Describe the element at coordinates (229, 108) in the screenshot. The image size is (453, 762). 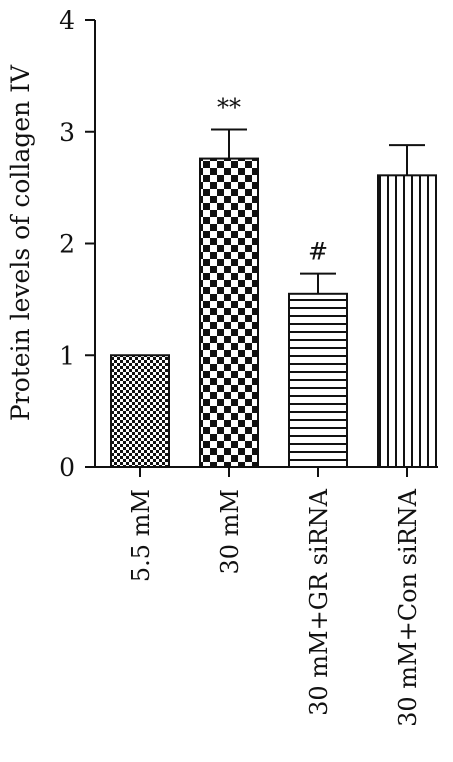
I see `significance-label-2: **` at that location.